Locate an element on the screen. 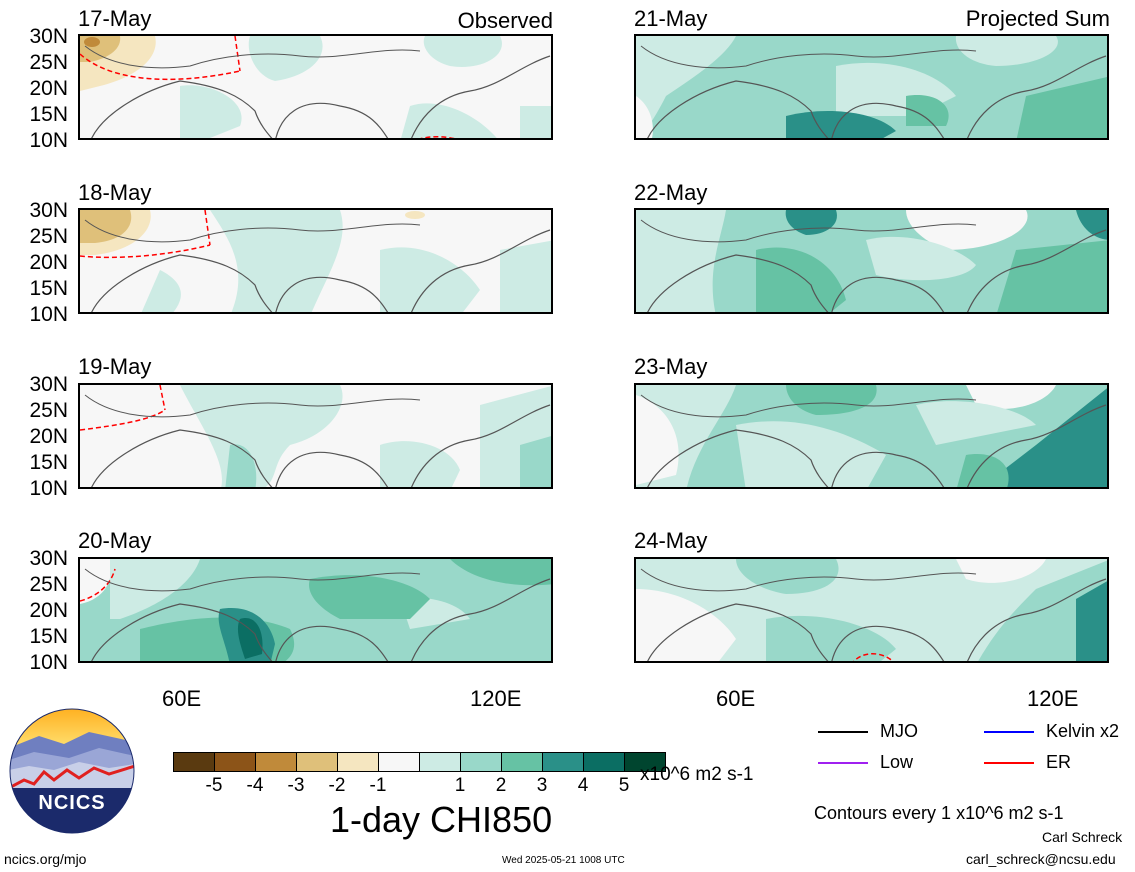 This screenshot has height=872, width=1135. colorbar-tick-label: 2 is located at coordinates (501, 785).